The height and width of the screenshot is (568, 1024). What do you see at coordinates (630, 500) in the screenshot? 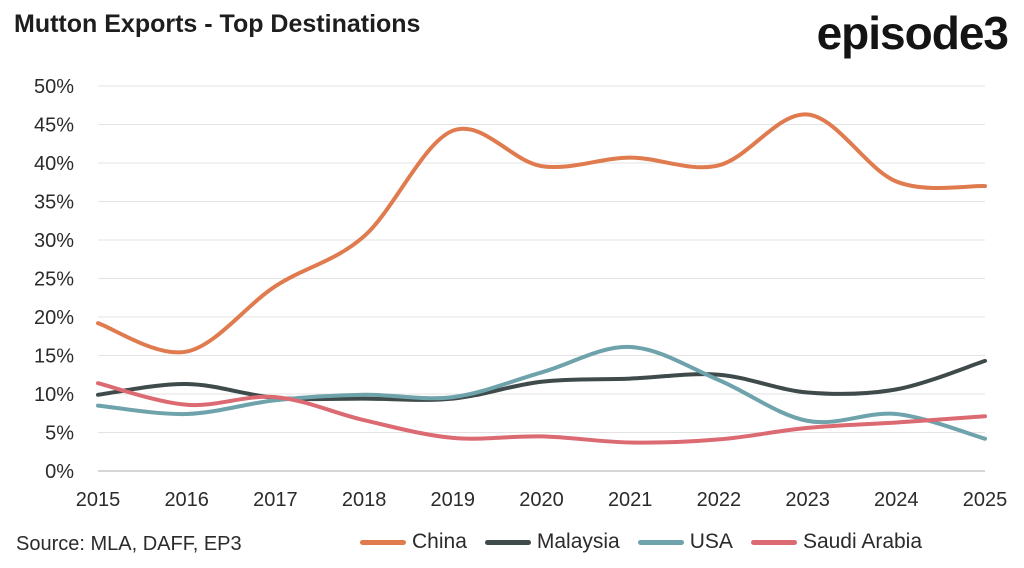
I see `x-tick-label: 2021` at bounding box center [630, 500].